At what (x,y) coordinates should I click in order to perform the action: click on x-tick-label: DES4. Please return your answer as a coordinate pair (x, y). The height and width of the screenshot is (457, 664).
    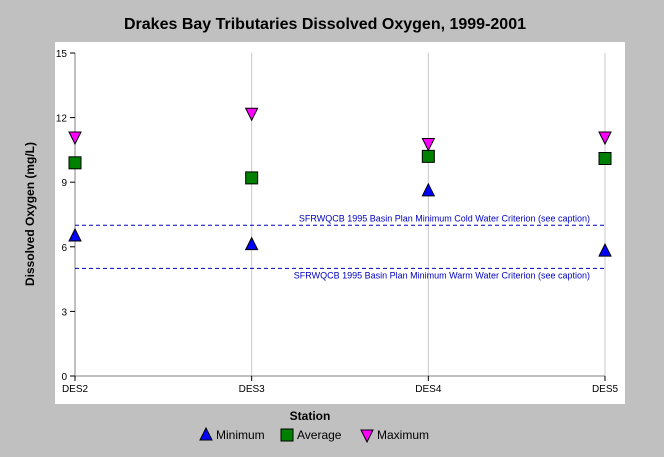
    Looking at the image, I should click on (428, 389).